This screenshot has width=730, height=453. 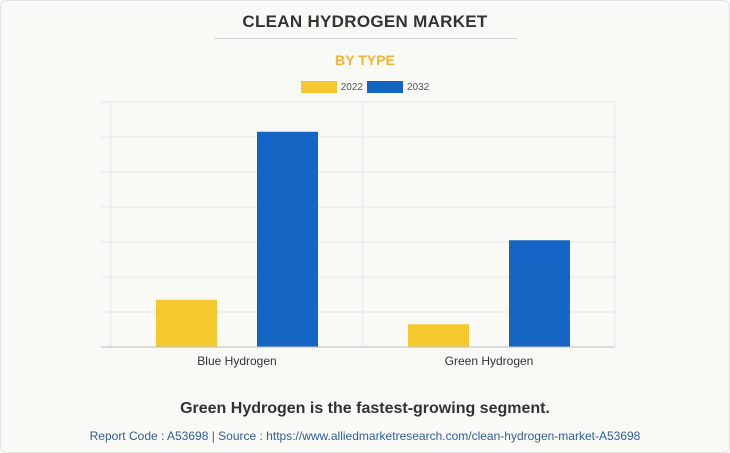 What do you see at coordinates (385, 87) in the screenshot?
I see `legend-swatch-2032` at bounding box center [385, 87].